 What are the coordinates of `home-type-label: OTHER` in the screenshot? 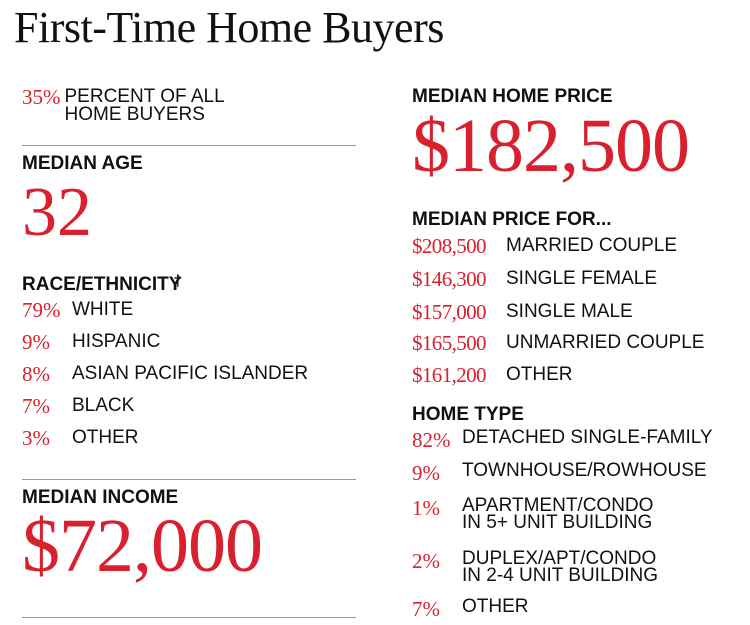 It's located at (495, 606).